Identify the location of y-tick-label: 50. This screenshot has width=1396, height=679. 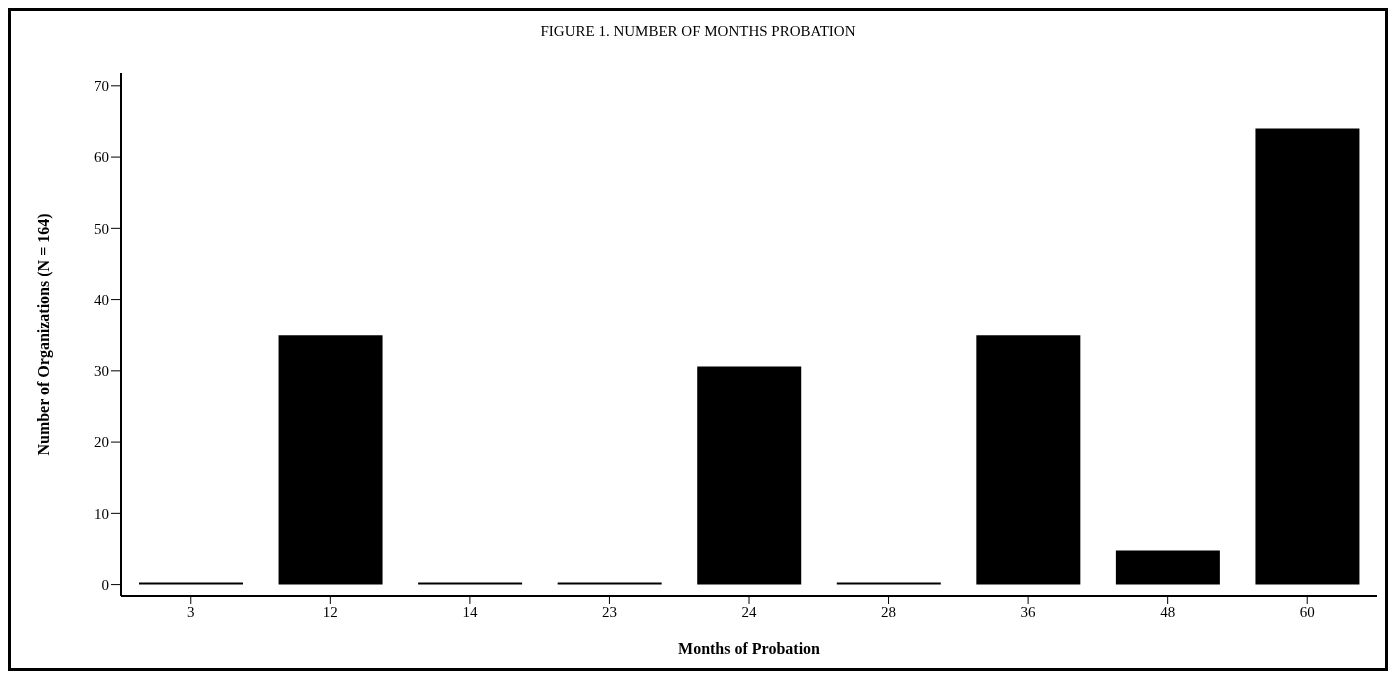
(101, 228).